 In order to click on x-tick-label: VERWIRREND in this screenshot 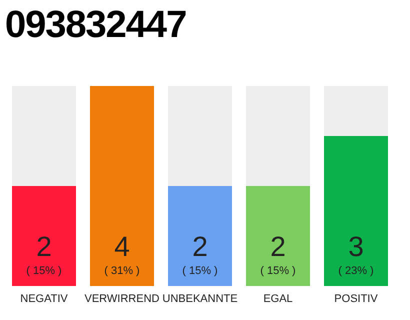, I will do `click(122, 298)`.